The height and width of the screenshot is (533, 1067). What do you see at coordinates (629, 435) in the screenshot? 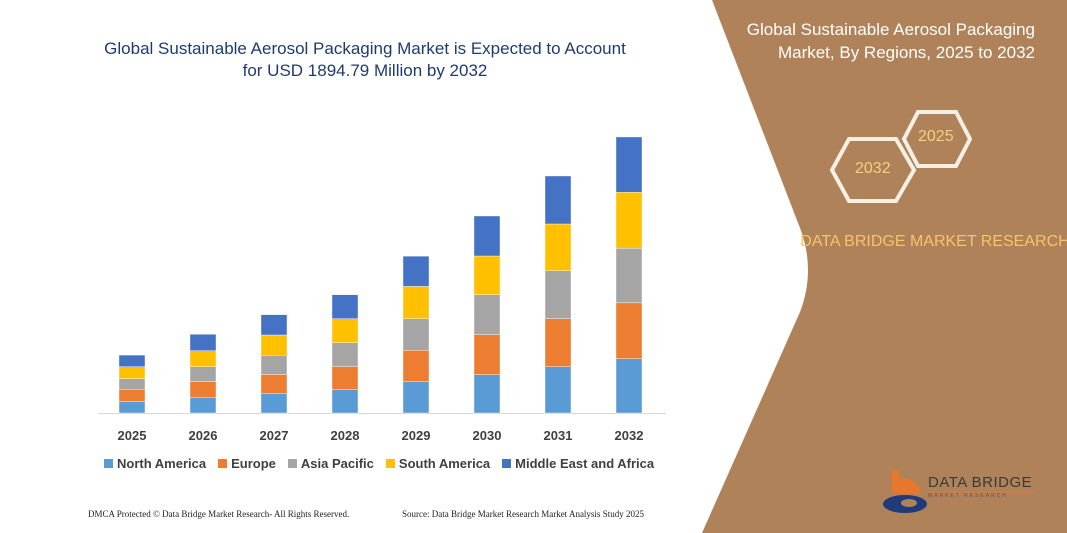
I see `x-tick-label: 2032` at bounding box center [629, 435].